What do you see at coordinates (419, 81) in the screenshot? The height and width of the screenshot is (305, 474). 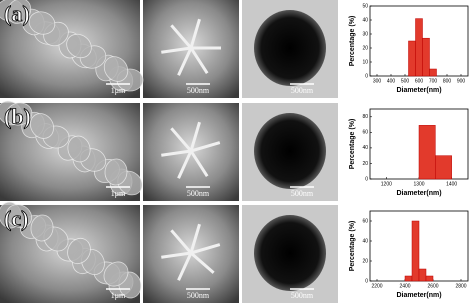 I see `x-tick-label: 600` at bounding box center [419, 81].